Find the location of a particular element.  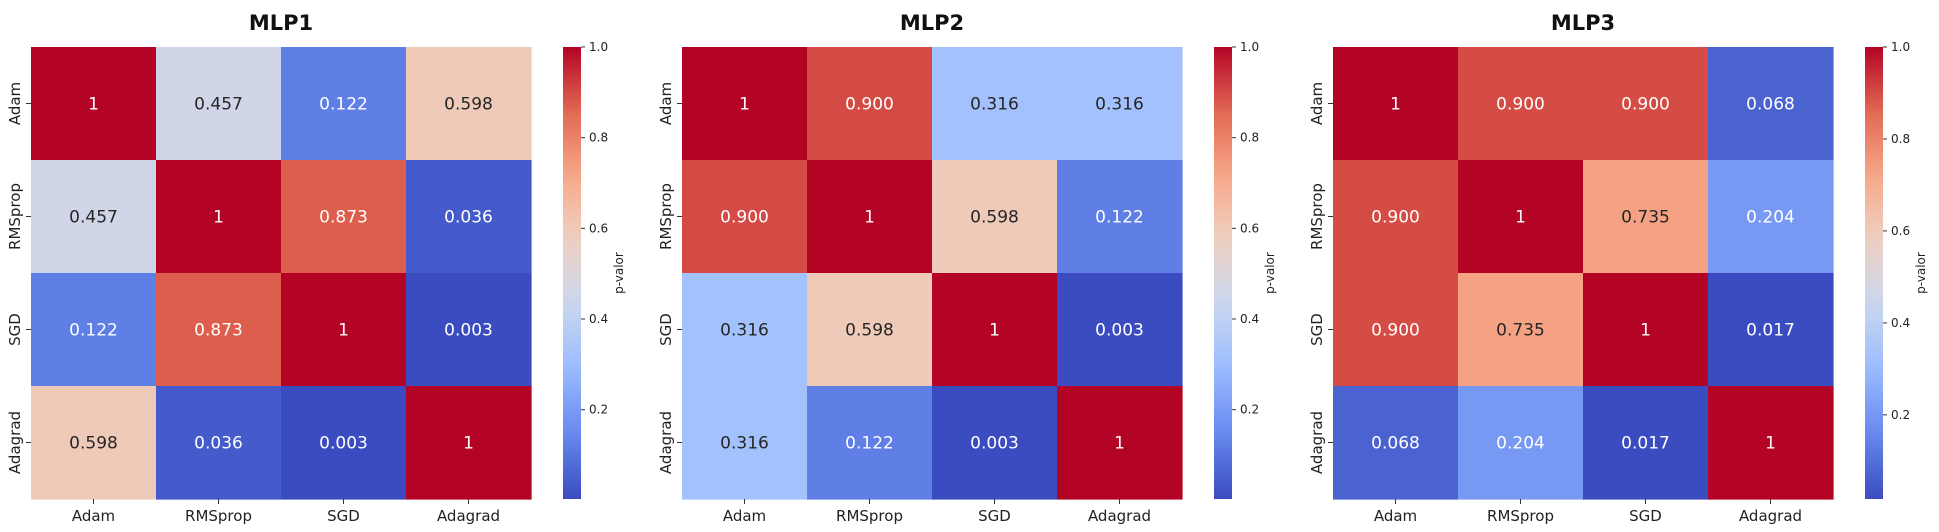

cell-value-label: 0.003 is located at coordinates (994, 444).